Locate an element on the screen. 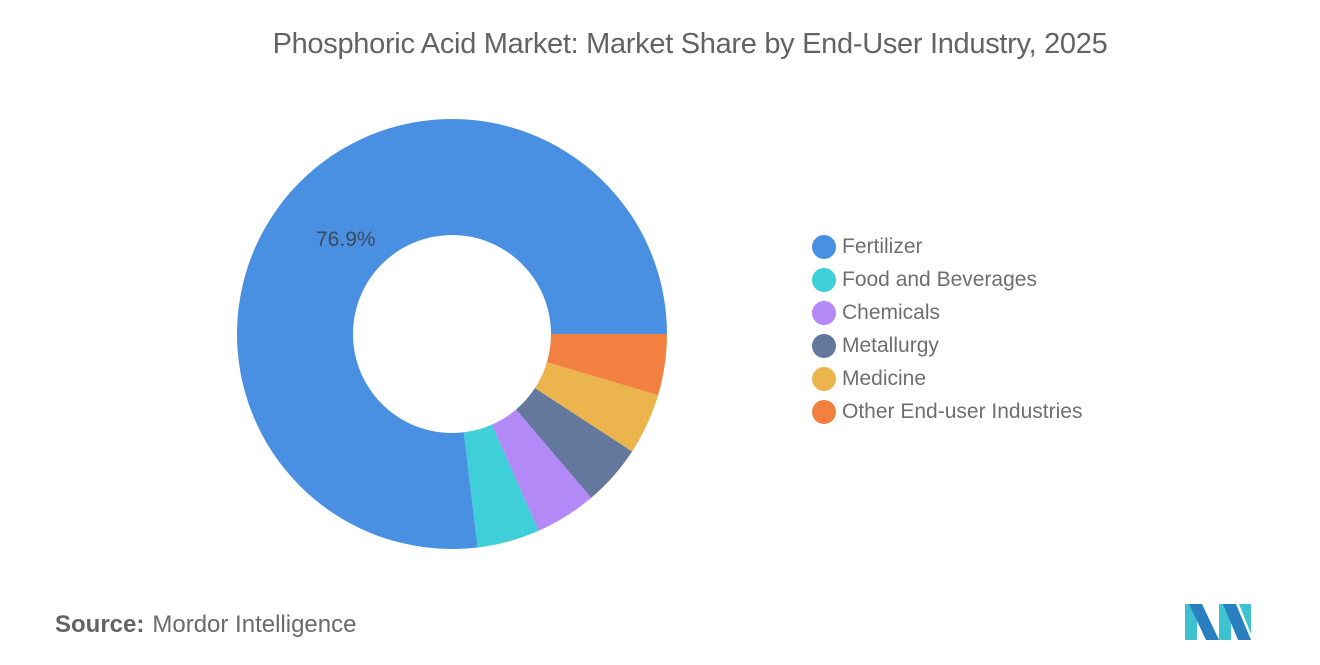  source-label: Source: is located at coordinates (100, 624).